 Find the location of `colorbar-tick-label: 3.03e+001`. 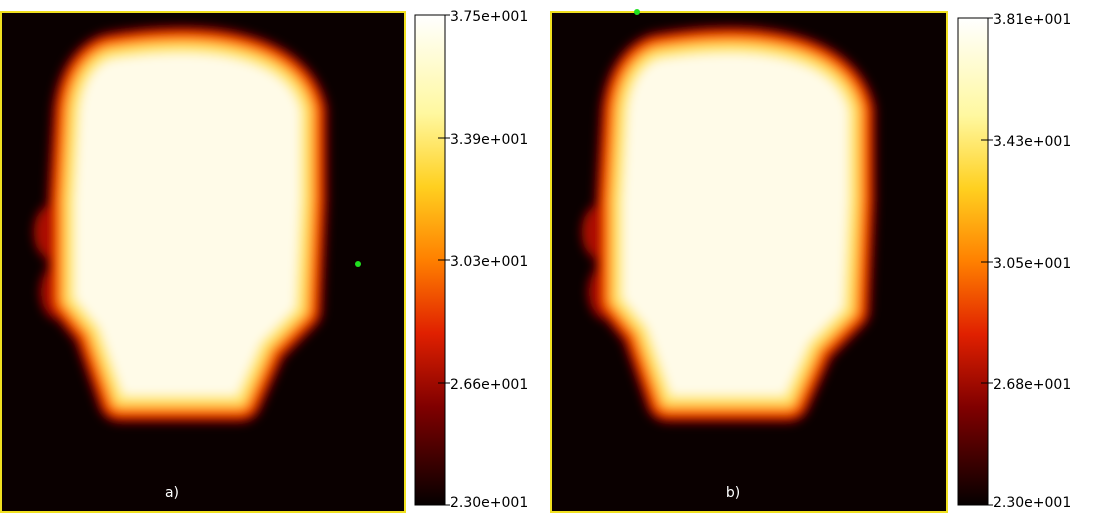

colorbar-tick-label: 3.03e+001 is located at coordinates (489, 262).